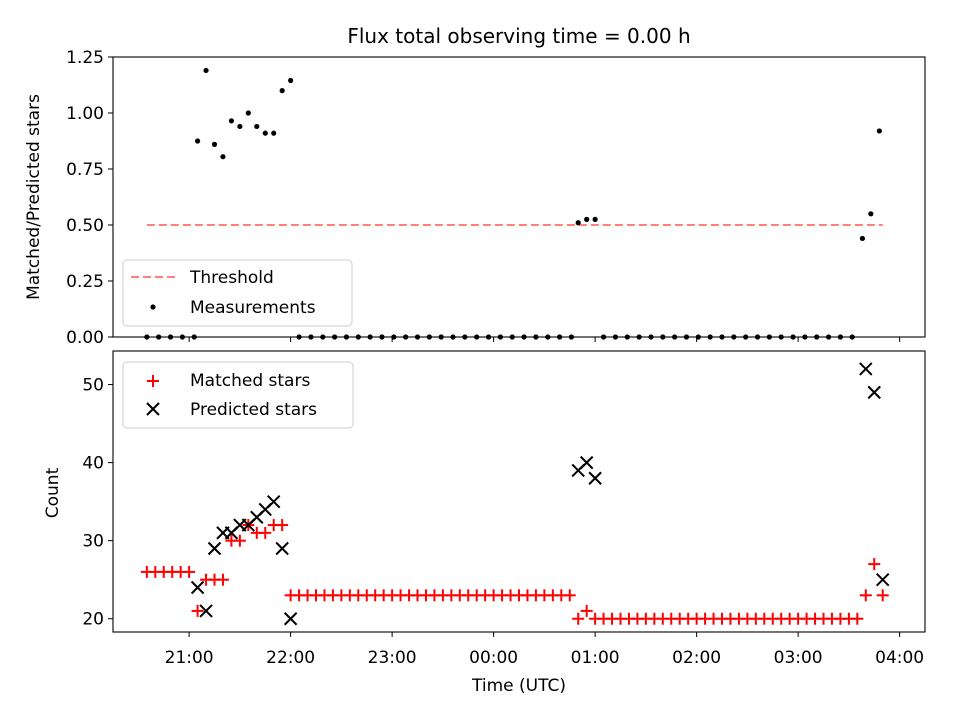 Image resolution: width=960 pixels, height=720 pixels. I want to click on x-tick-label: 22:00, so click(290, 658).